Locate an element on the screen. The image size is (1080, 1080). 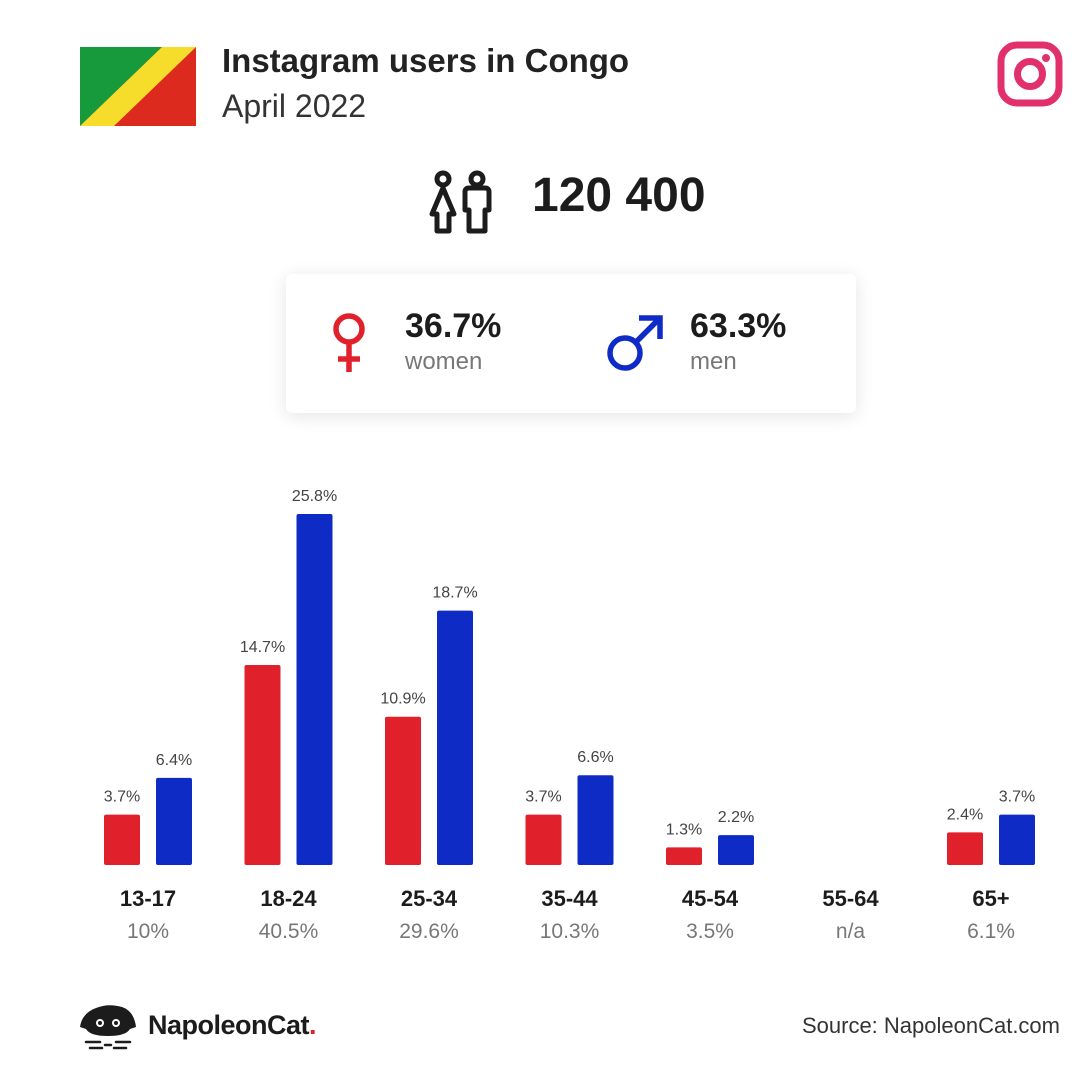
value-label-women-65+: 2.4% is located at coordinates (965, 814).